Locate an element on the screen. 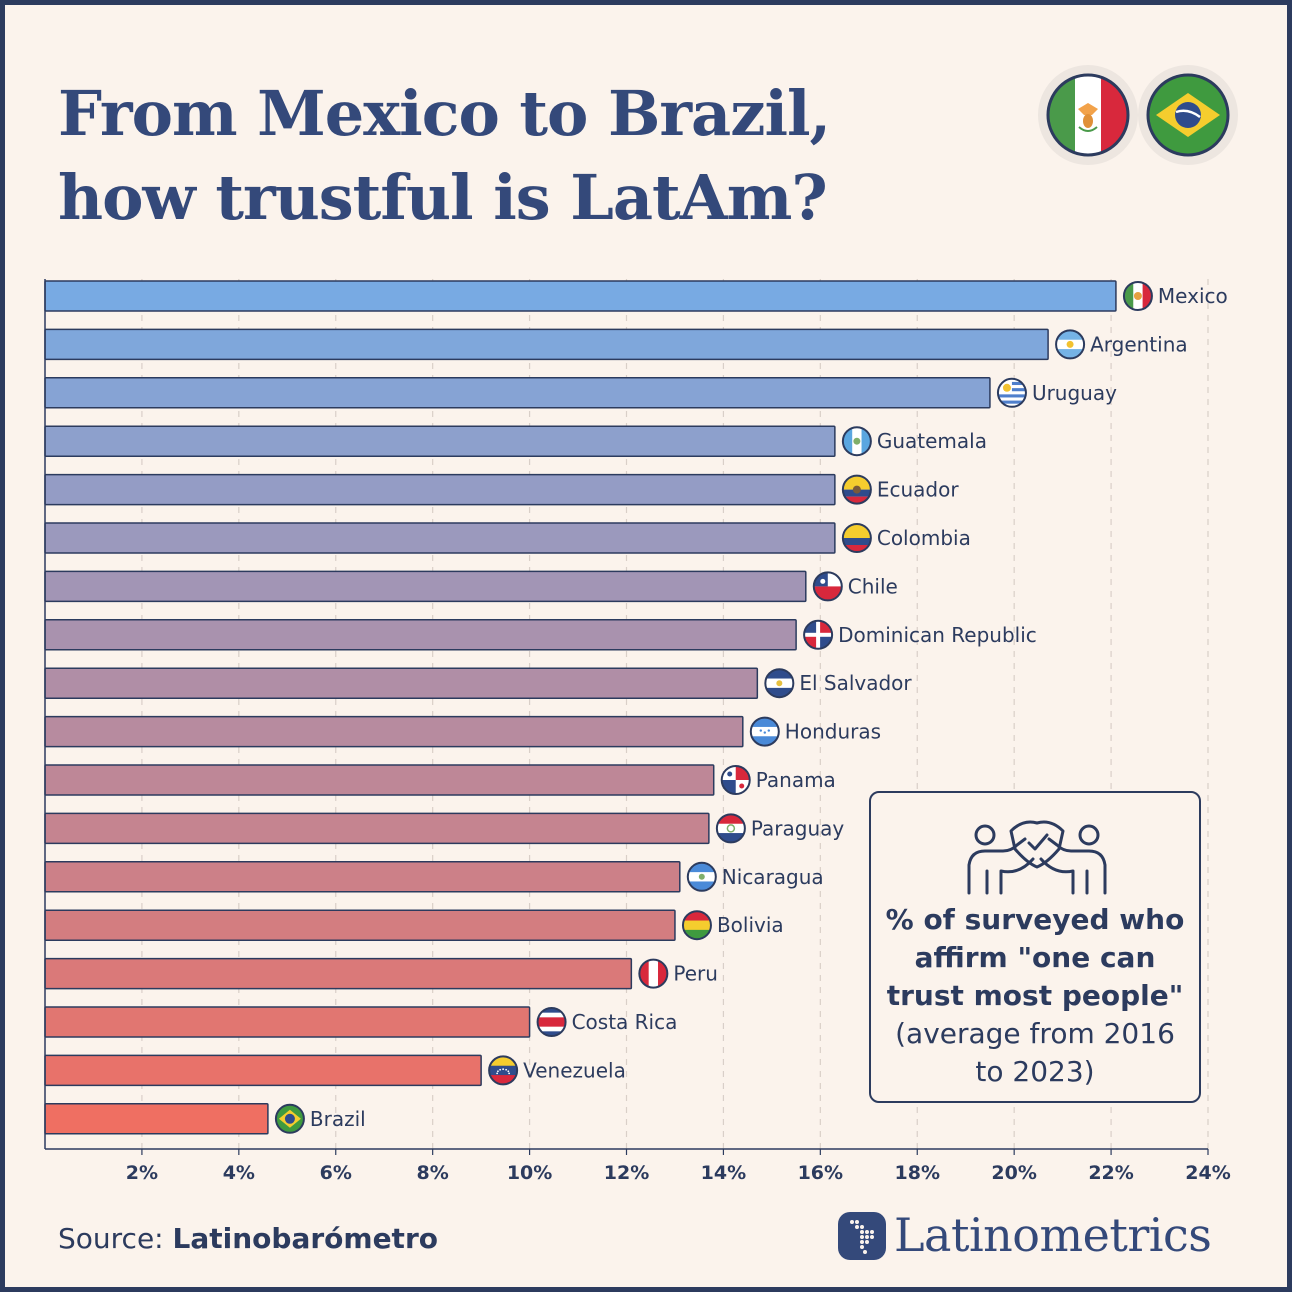 The height and width of the screenshot is (1292, 1292). bolivia-flag-icon is located at coordinates (696, 925).